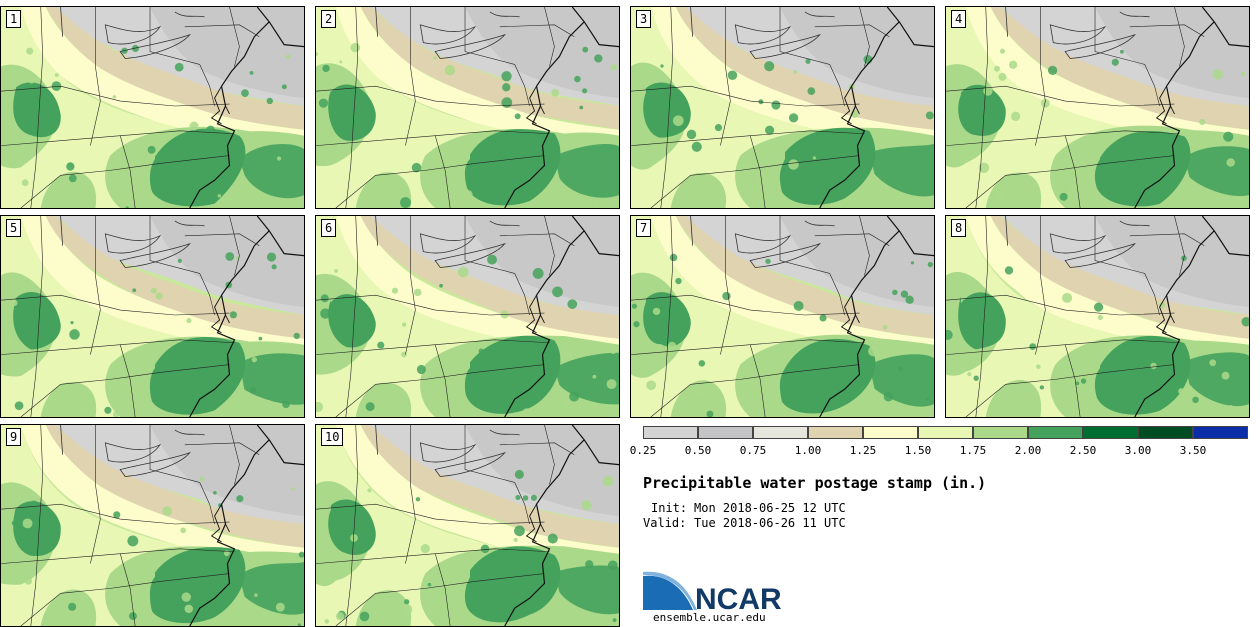 This screenshot has height=627, width=1260. I want to click on panel-member-label: 3, so click(644, 19).